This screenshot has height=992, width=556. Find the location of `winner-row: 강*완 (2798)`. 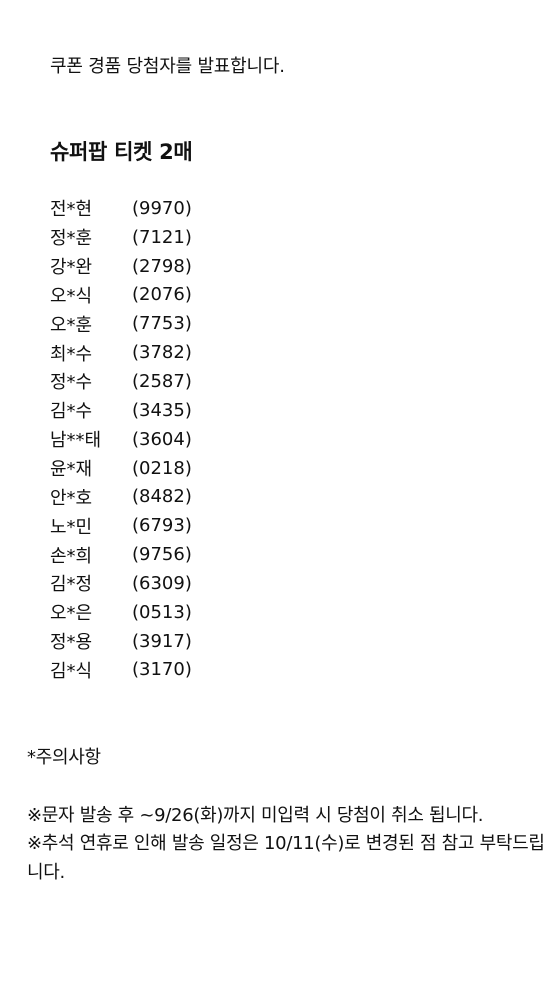

winner-row: 강*완 (2798) is located at coordinates (121, 266).